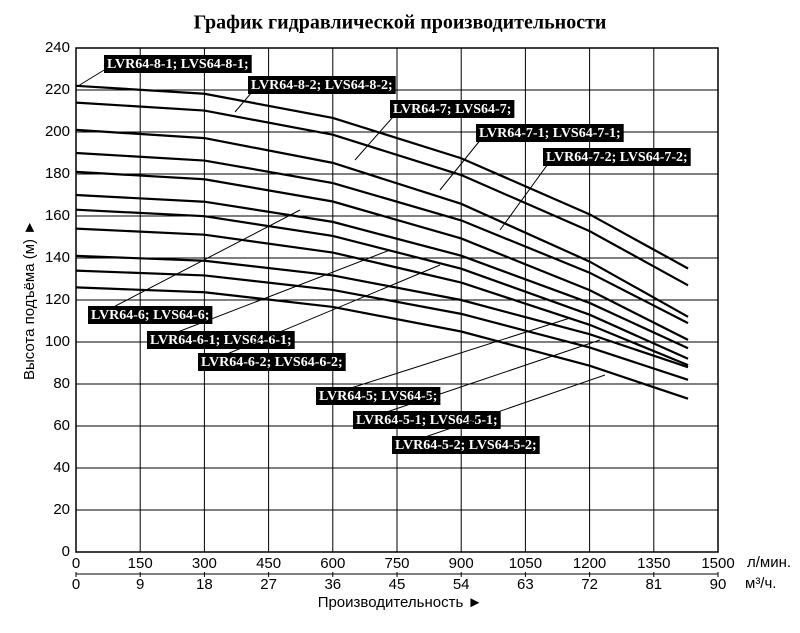  What do you see at coordinates (589, 563) in the screenshot?
I see `x-tick-label: 1200` at bounding box center [589, 563].